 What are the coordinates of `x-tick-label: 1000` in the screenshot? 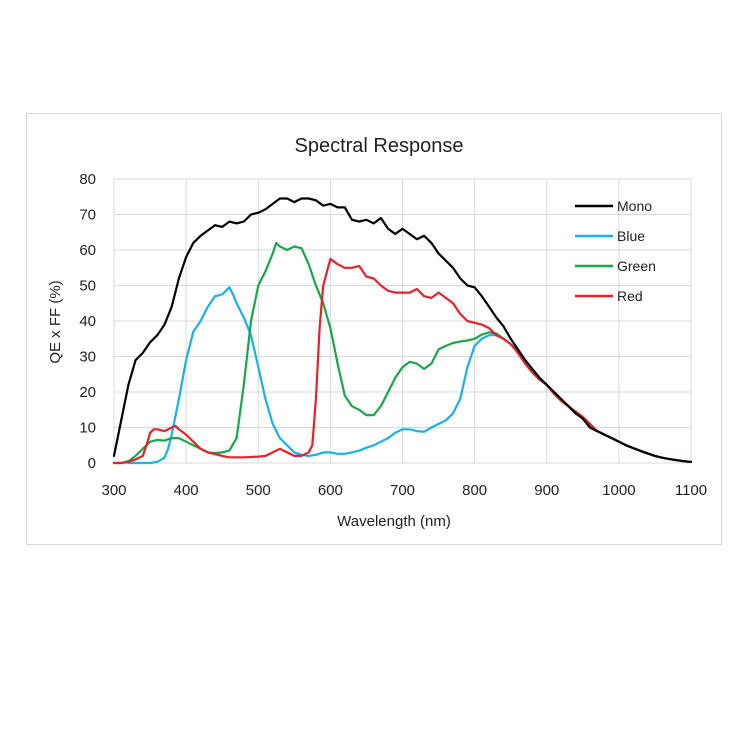 It's located at (618, 490).